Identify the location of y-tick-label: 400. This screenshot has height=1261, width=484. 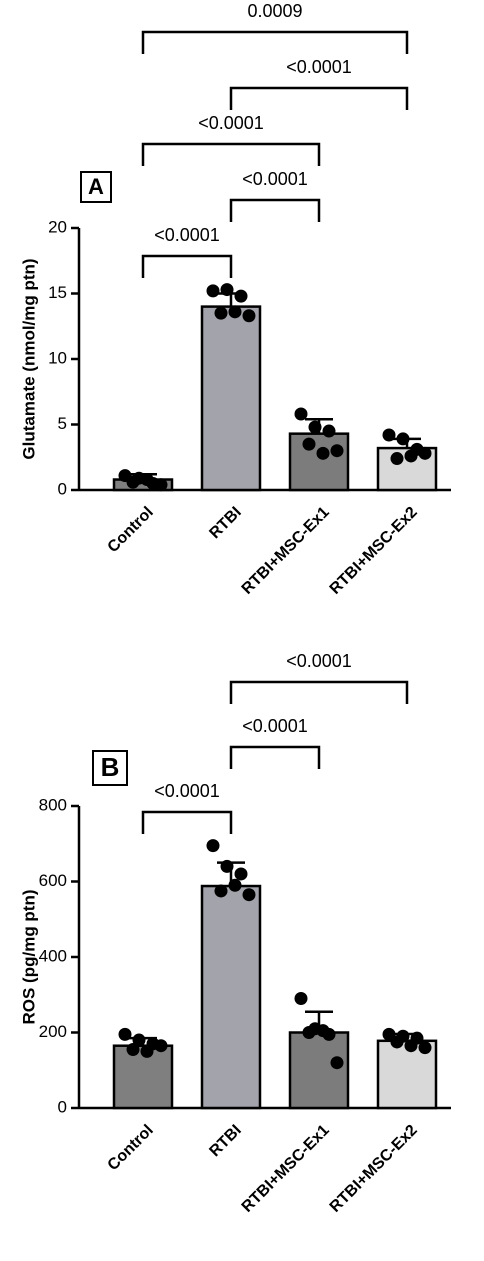
(53, 955).